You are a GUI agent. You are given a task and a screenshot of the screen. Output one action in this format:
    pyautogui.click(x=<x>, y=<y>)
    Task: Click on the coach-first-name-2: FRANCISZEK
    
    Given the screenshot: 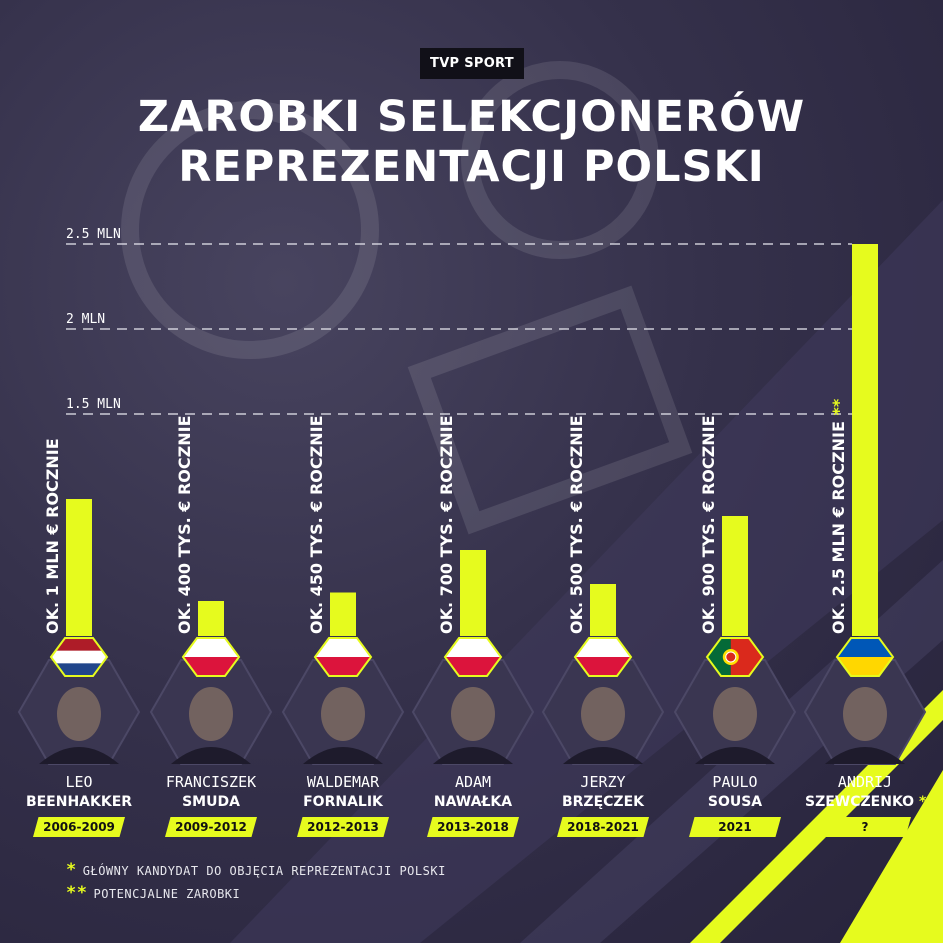 What is the action you would take?
    pyautogui.click(x=211, y=782)
    